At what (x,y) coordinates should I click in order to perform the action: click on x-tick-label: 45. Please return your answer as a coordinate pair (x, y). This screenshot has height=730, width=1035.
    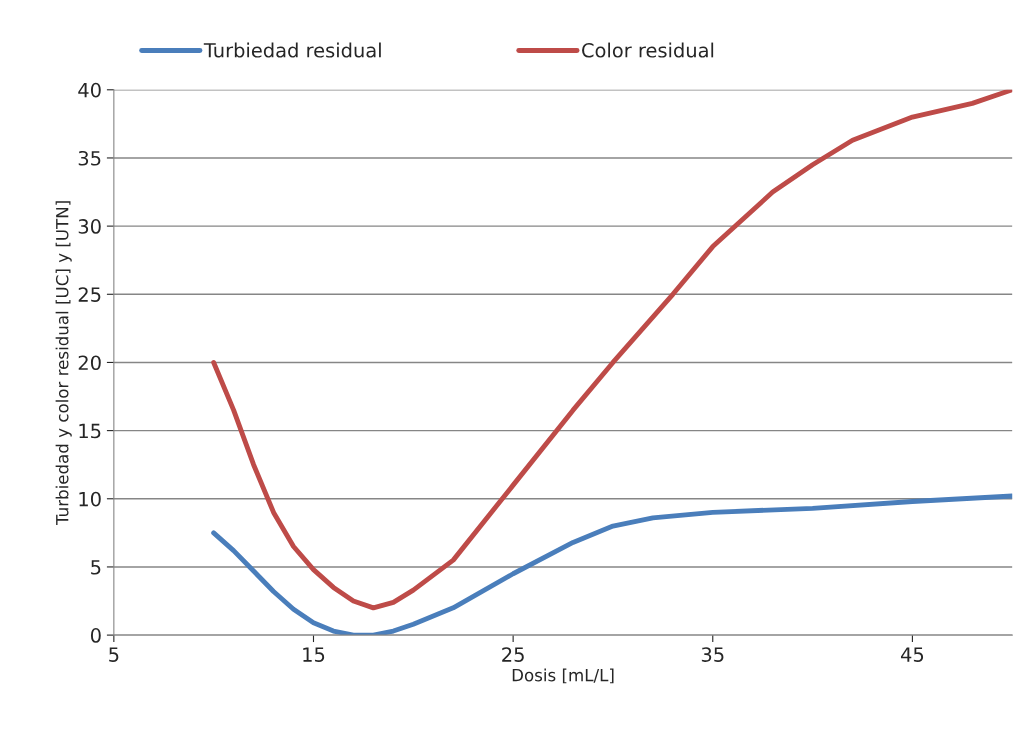
    Looking at the image, I should click on (912, 654).